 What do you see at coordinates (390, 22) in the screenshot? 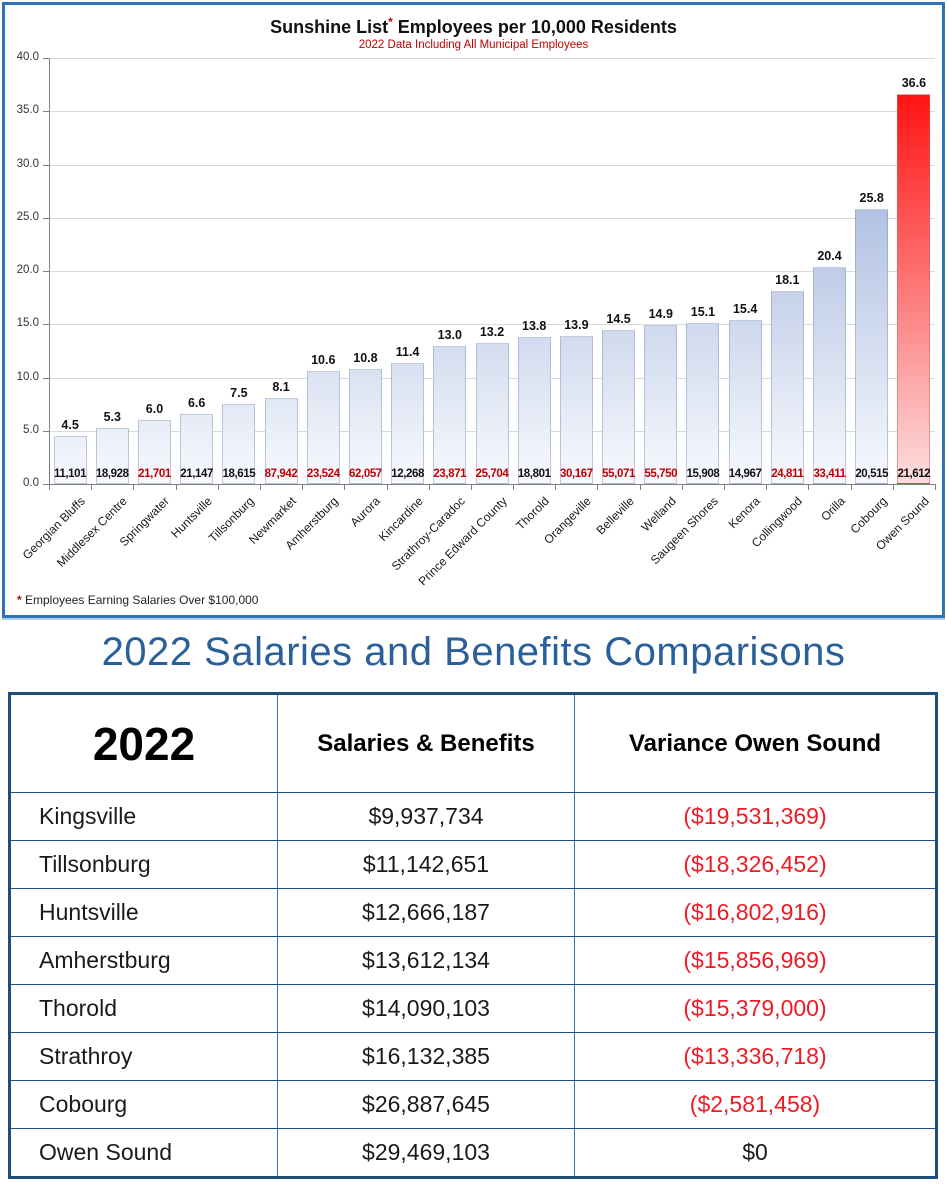
I see `chart-title-asterisk: *` at bounding box center [390, 22].